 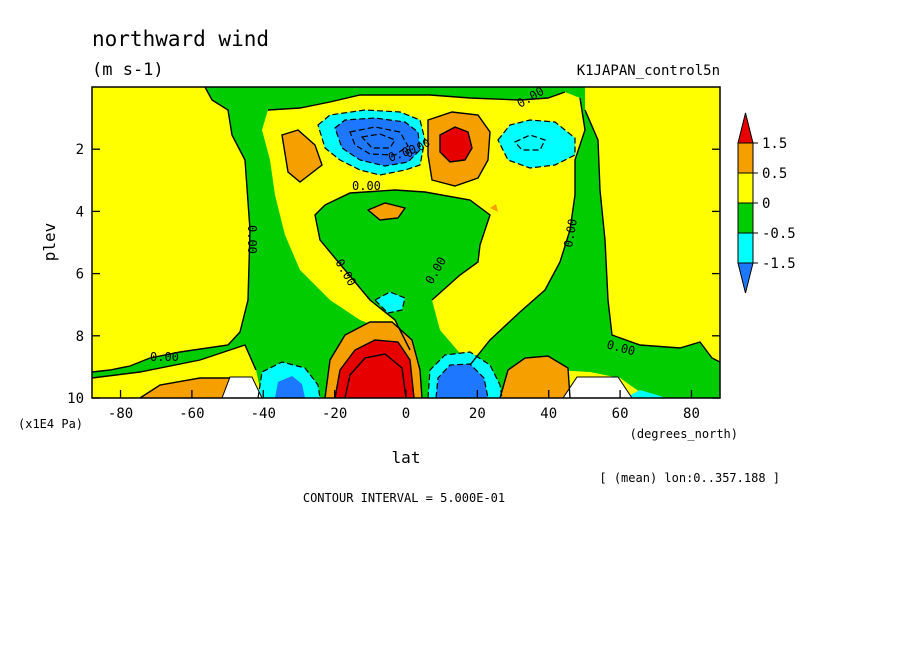 I want to click on fill-band-orange-bottom-east, so click(x=535, y=377).